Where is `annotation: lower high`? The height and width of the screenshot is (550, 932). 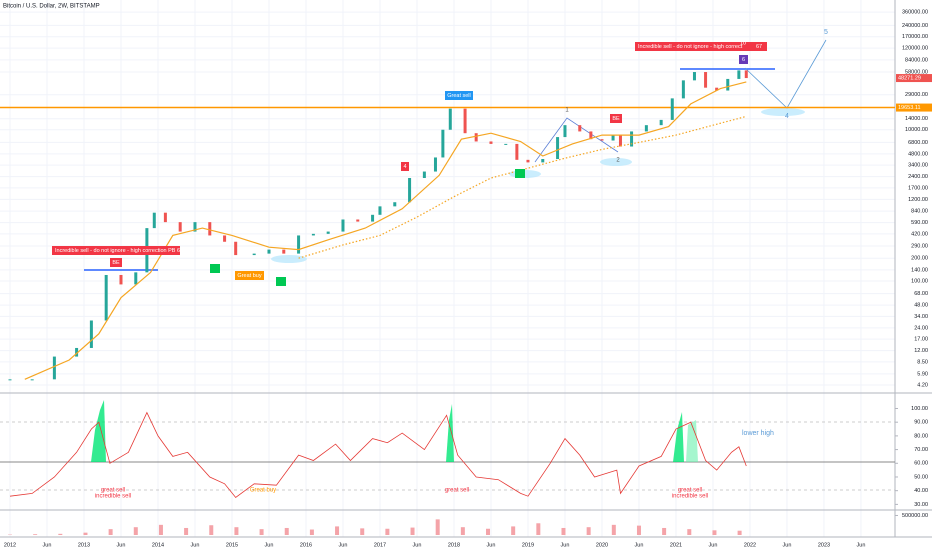 annotation: lower high is located at coordinates (758, 433).